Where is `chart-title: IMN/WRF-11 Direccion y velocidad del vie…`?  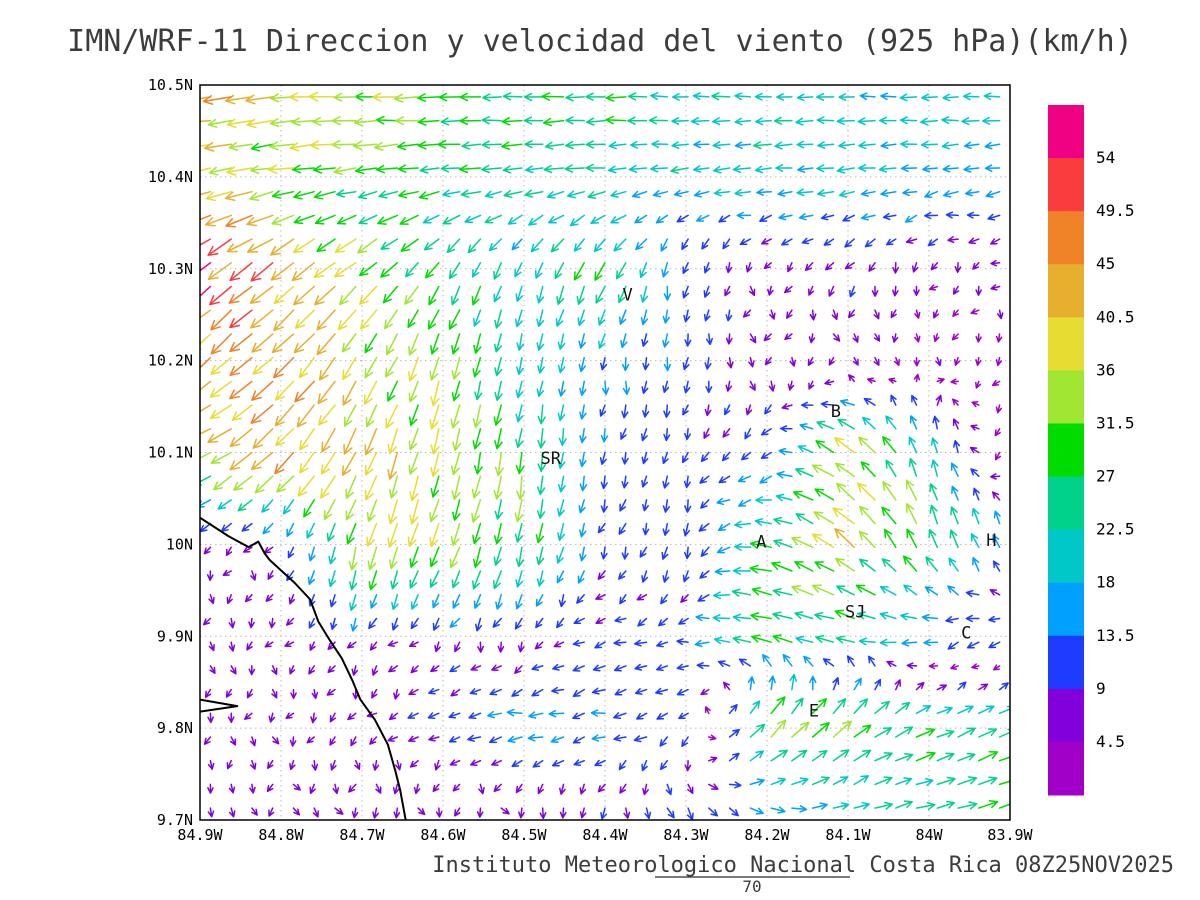
chart-title: IMN/WRF-11 Direccion y velocidad del vie… is located at coordinates (600, 41).